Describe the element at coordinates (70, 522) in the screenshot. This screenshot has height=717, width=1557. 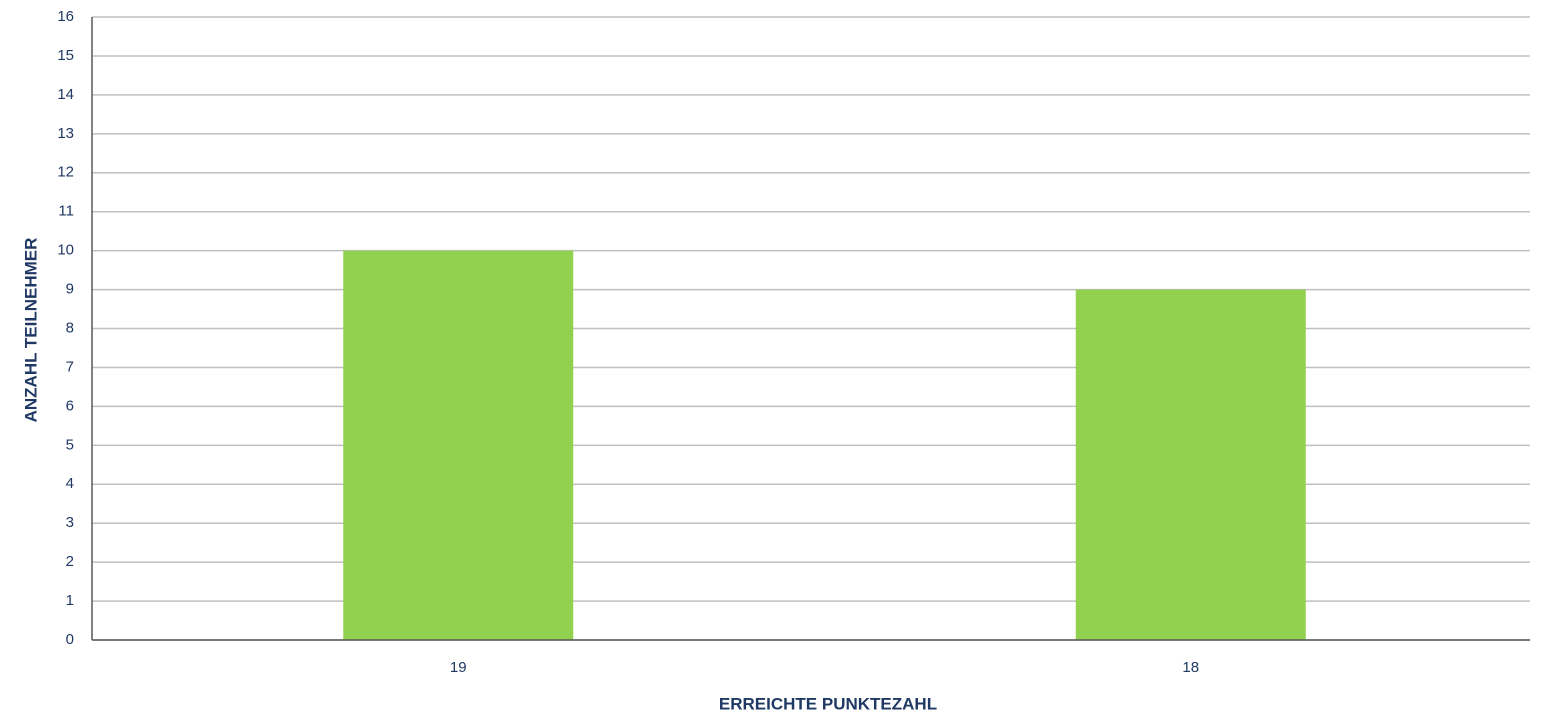
I see `y-tick-label: 3` at that location.